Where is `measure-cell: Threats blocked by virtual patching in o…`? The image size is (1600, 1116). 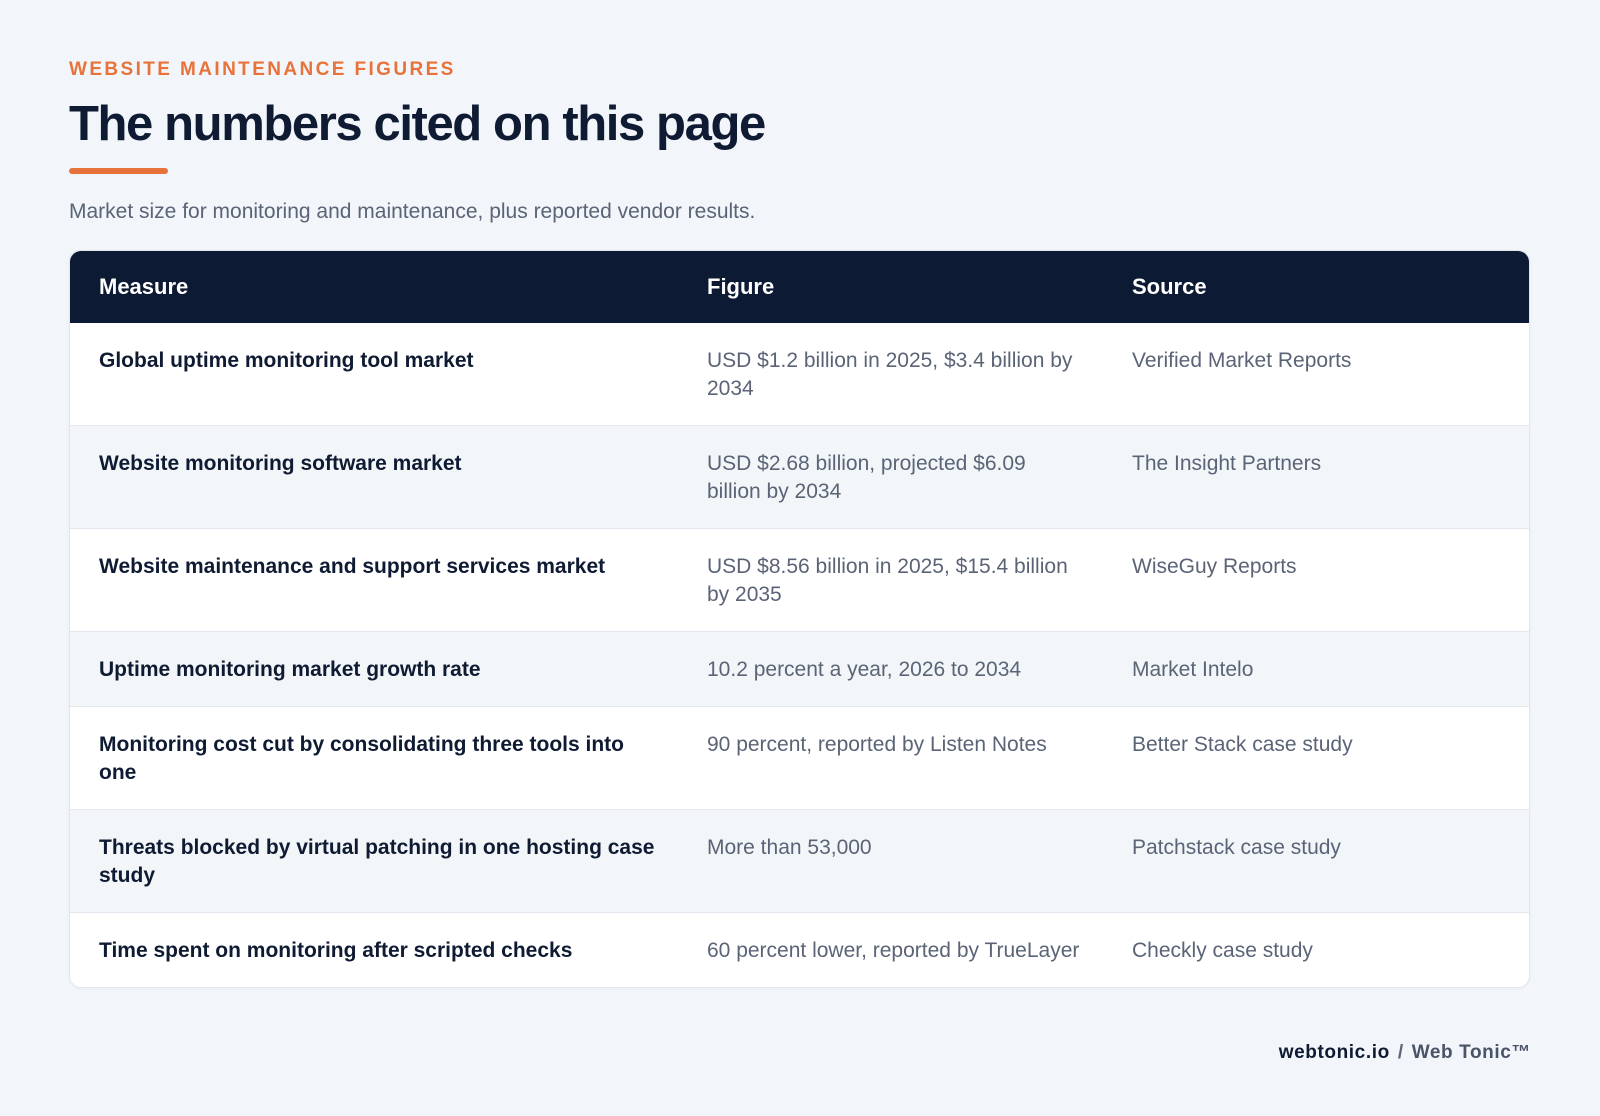
measure-cell: Threats blocked by virtual patching in o… is located at coordinates (374, 861).